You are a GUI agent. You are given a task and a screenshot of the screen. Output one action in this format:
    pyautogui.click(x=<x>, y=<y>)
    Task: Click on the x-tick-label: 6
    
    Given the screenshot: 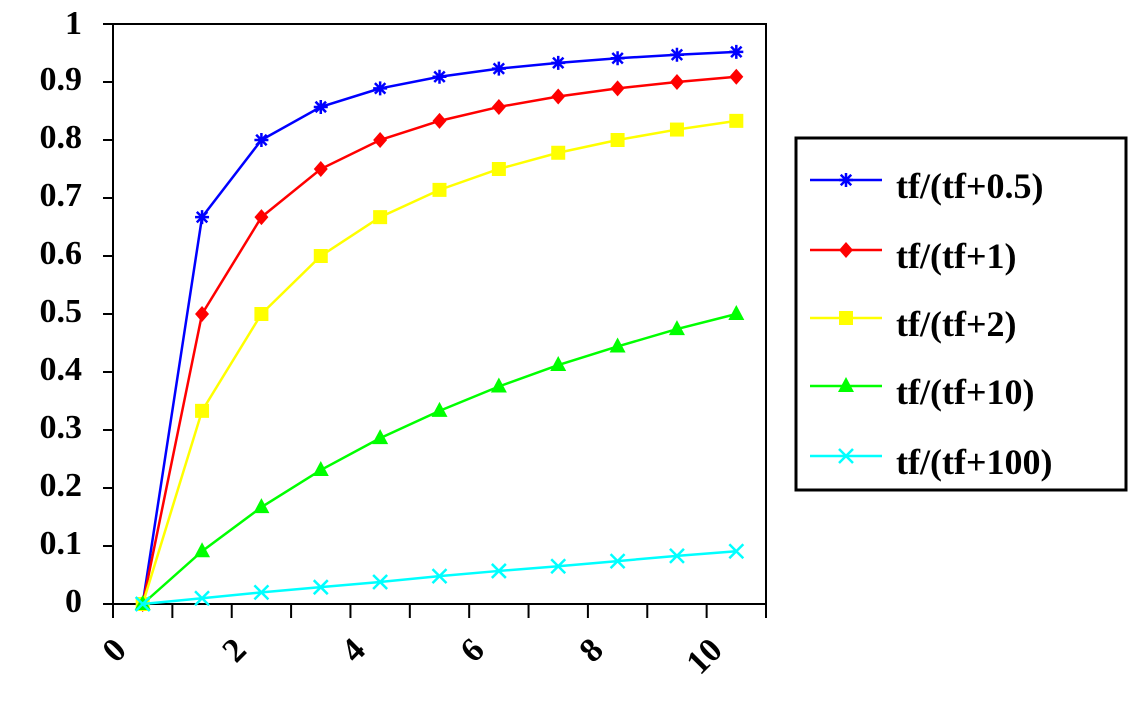 What is the action you would take?
    pyautogui.click(x=472, y=650)
    